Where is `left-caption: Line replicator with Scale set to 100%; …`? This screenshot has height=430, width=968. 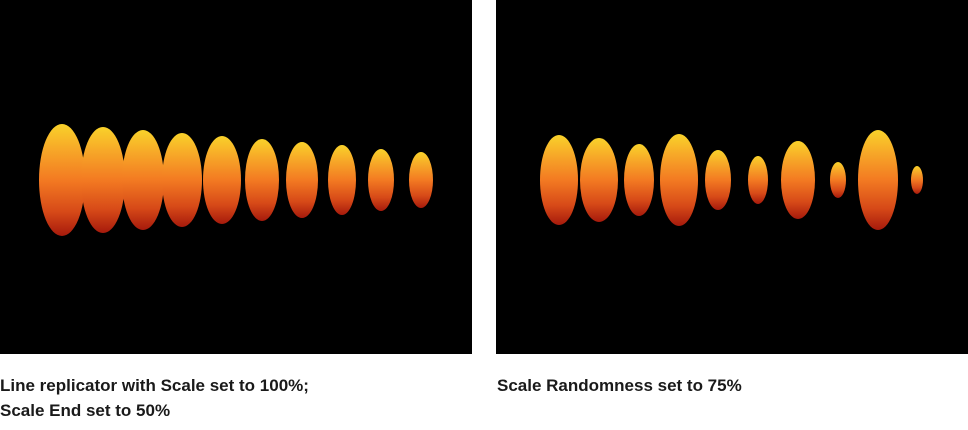 left-caption: Line replicator with Scale set to 100%; … is located at coordinates (154, 398).